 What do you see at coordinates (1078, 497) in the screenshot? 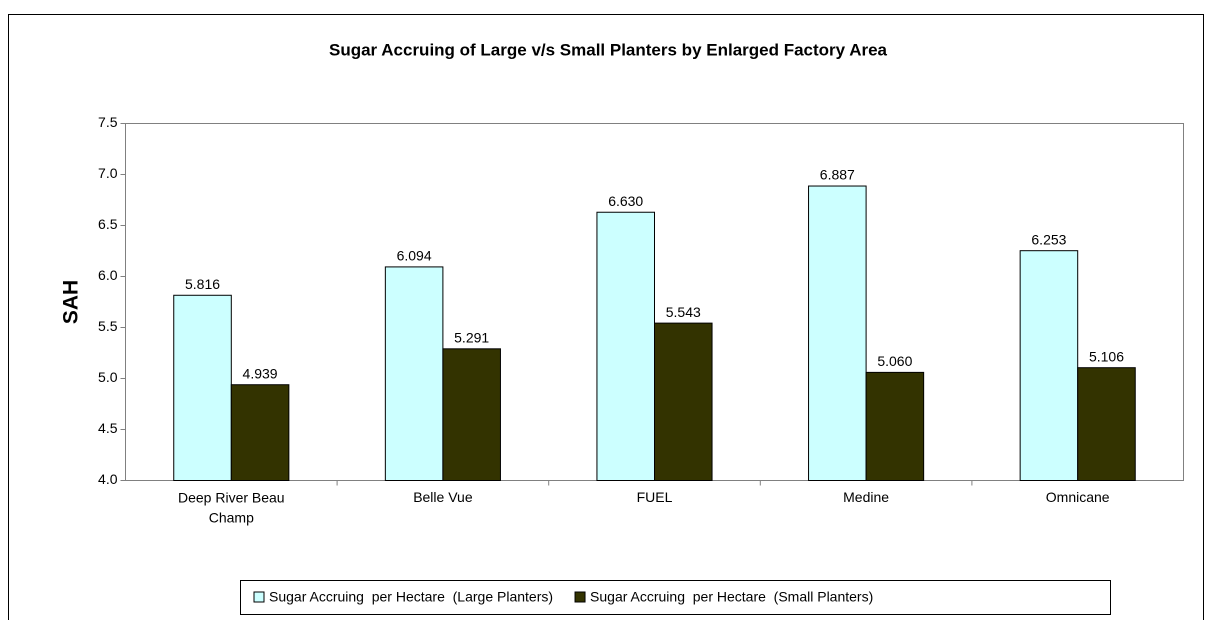
I see `x-tick-label: Omnicane` at bounding box center [1078, 497].